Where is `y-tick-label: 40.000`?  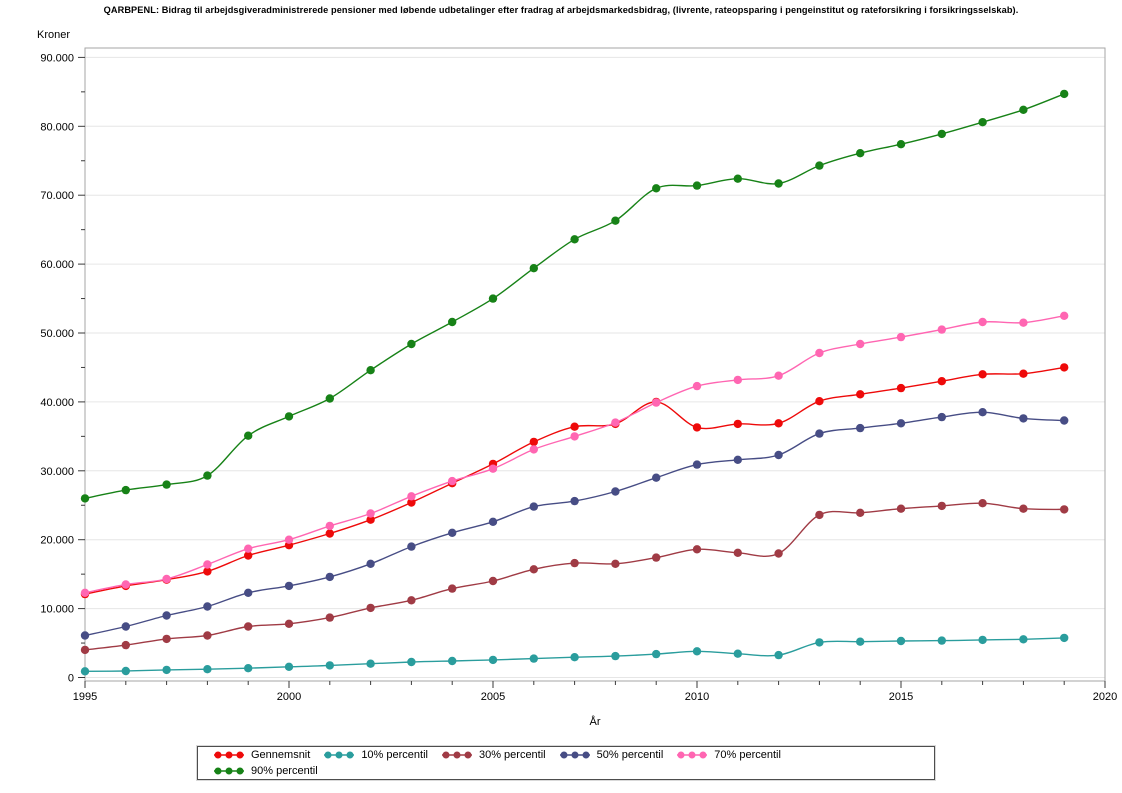 y-tick-label: 40.000 is located at coordinates (57, 403).